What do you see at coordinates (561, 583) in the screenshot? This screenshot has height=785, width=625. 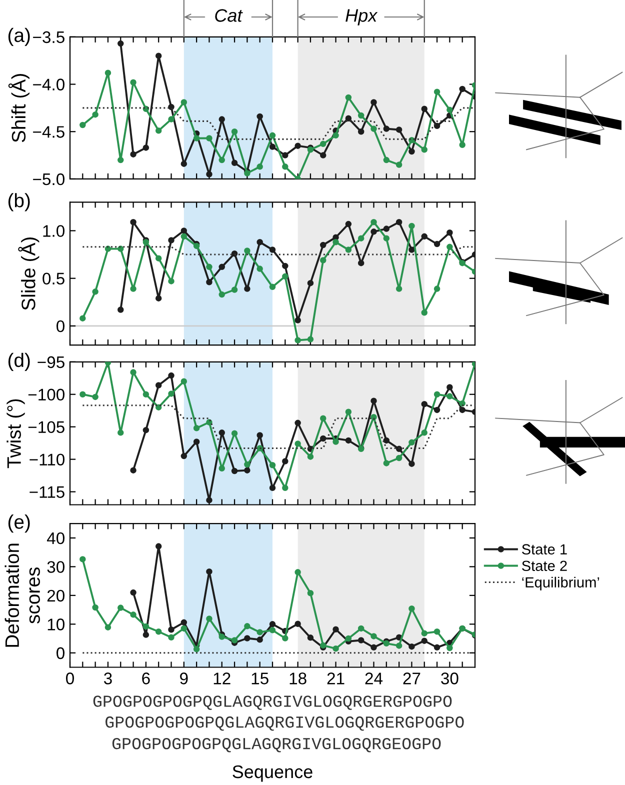 I see `legend-label: ‘Equilibrium’` at bounding box center [561, 583].